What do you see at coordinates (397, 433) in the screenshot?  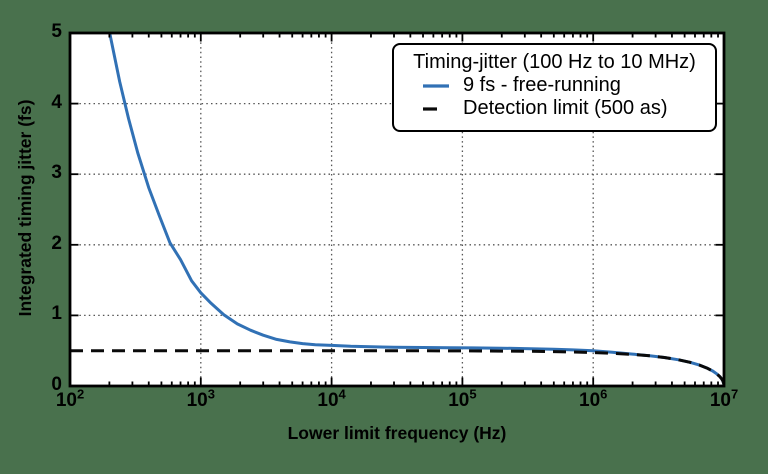 I see `x-axis-title: Lower limit frequency (Hz)` at bounding box center [397, 433].